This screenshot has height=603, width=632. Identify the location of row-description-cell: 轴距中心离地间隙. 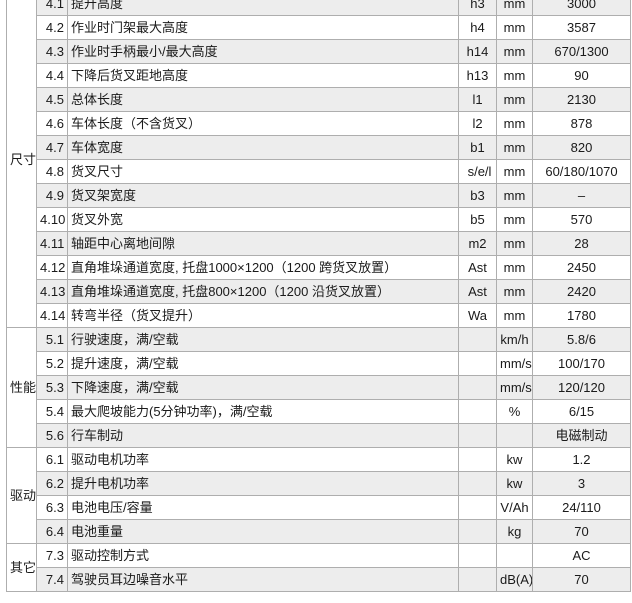
(263, 243).